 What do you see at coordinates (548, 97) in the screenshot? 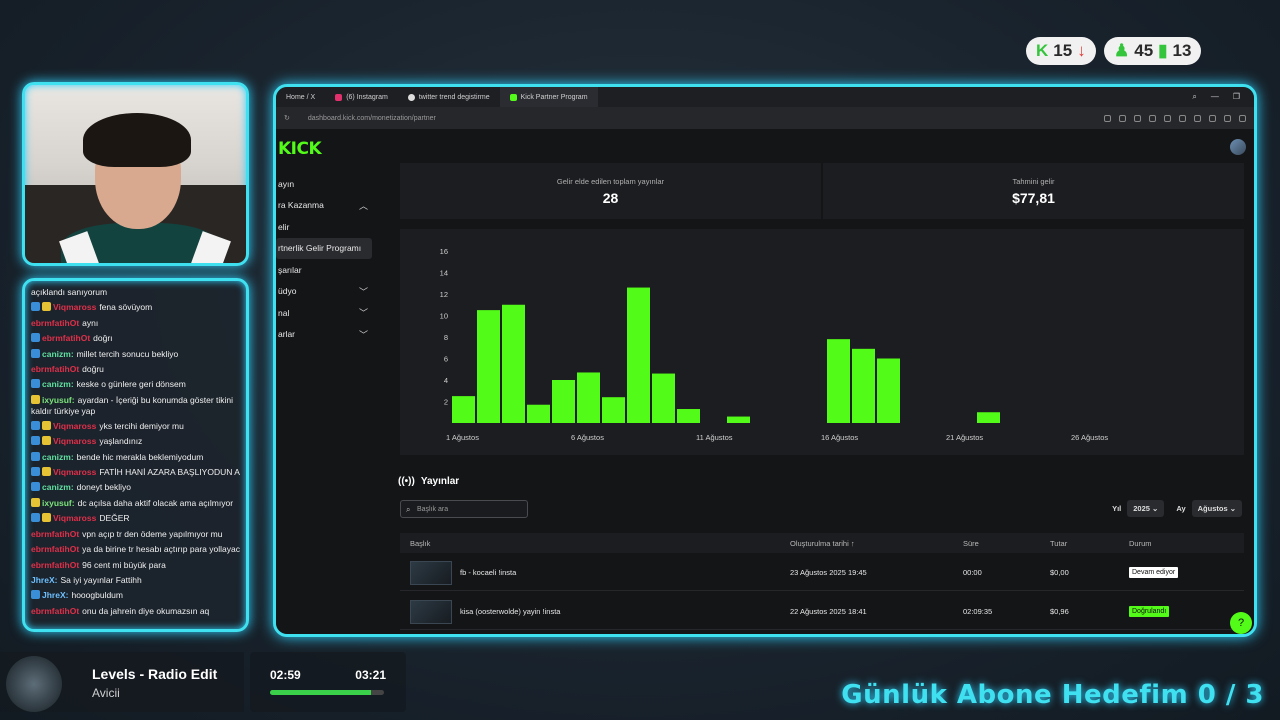
I see `tab-kick: Kick Partner Program` at bounding box center [548, 97].